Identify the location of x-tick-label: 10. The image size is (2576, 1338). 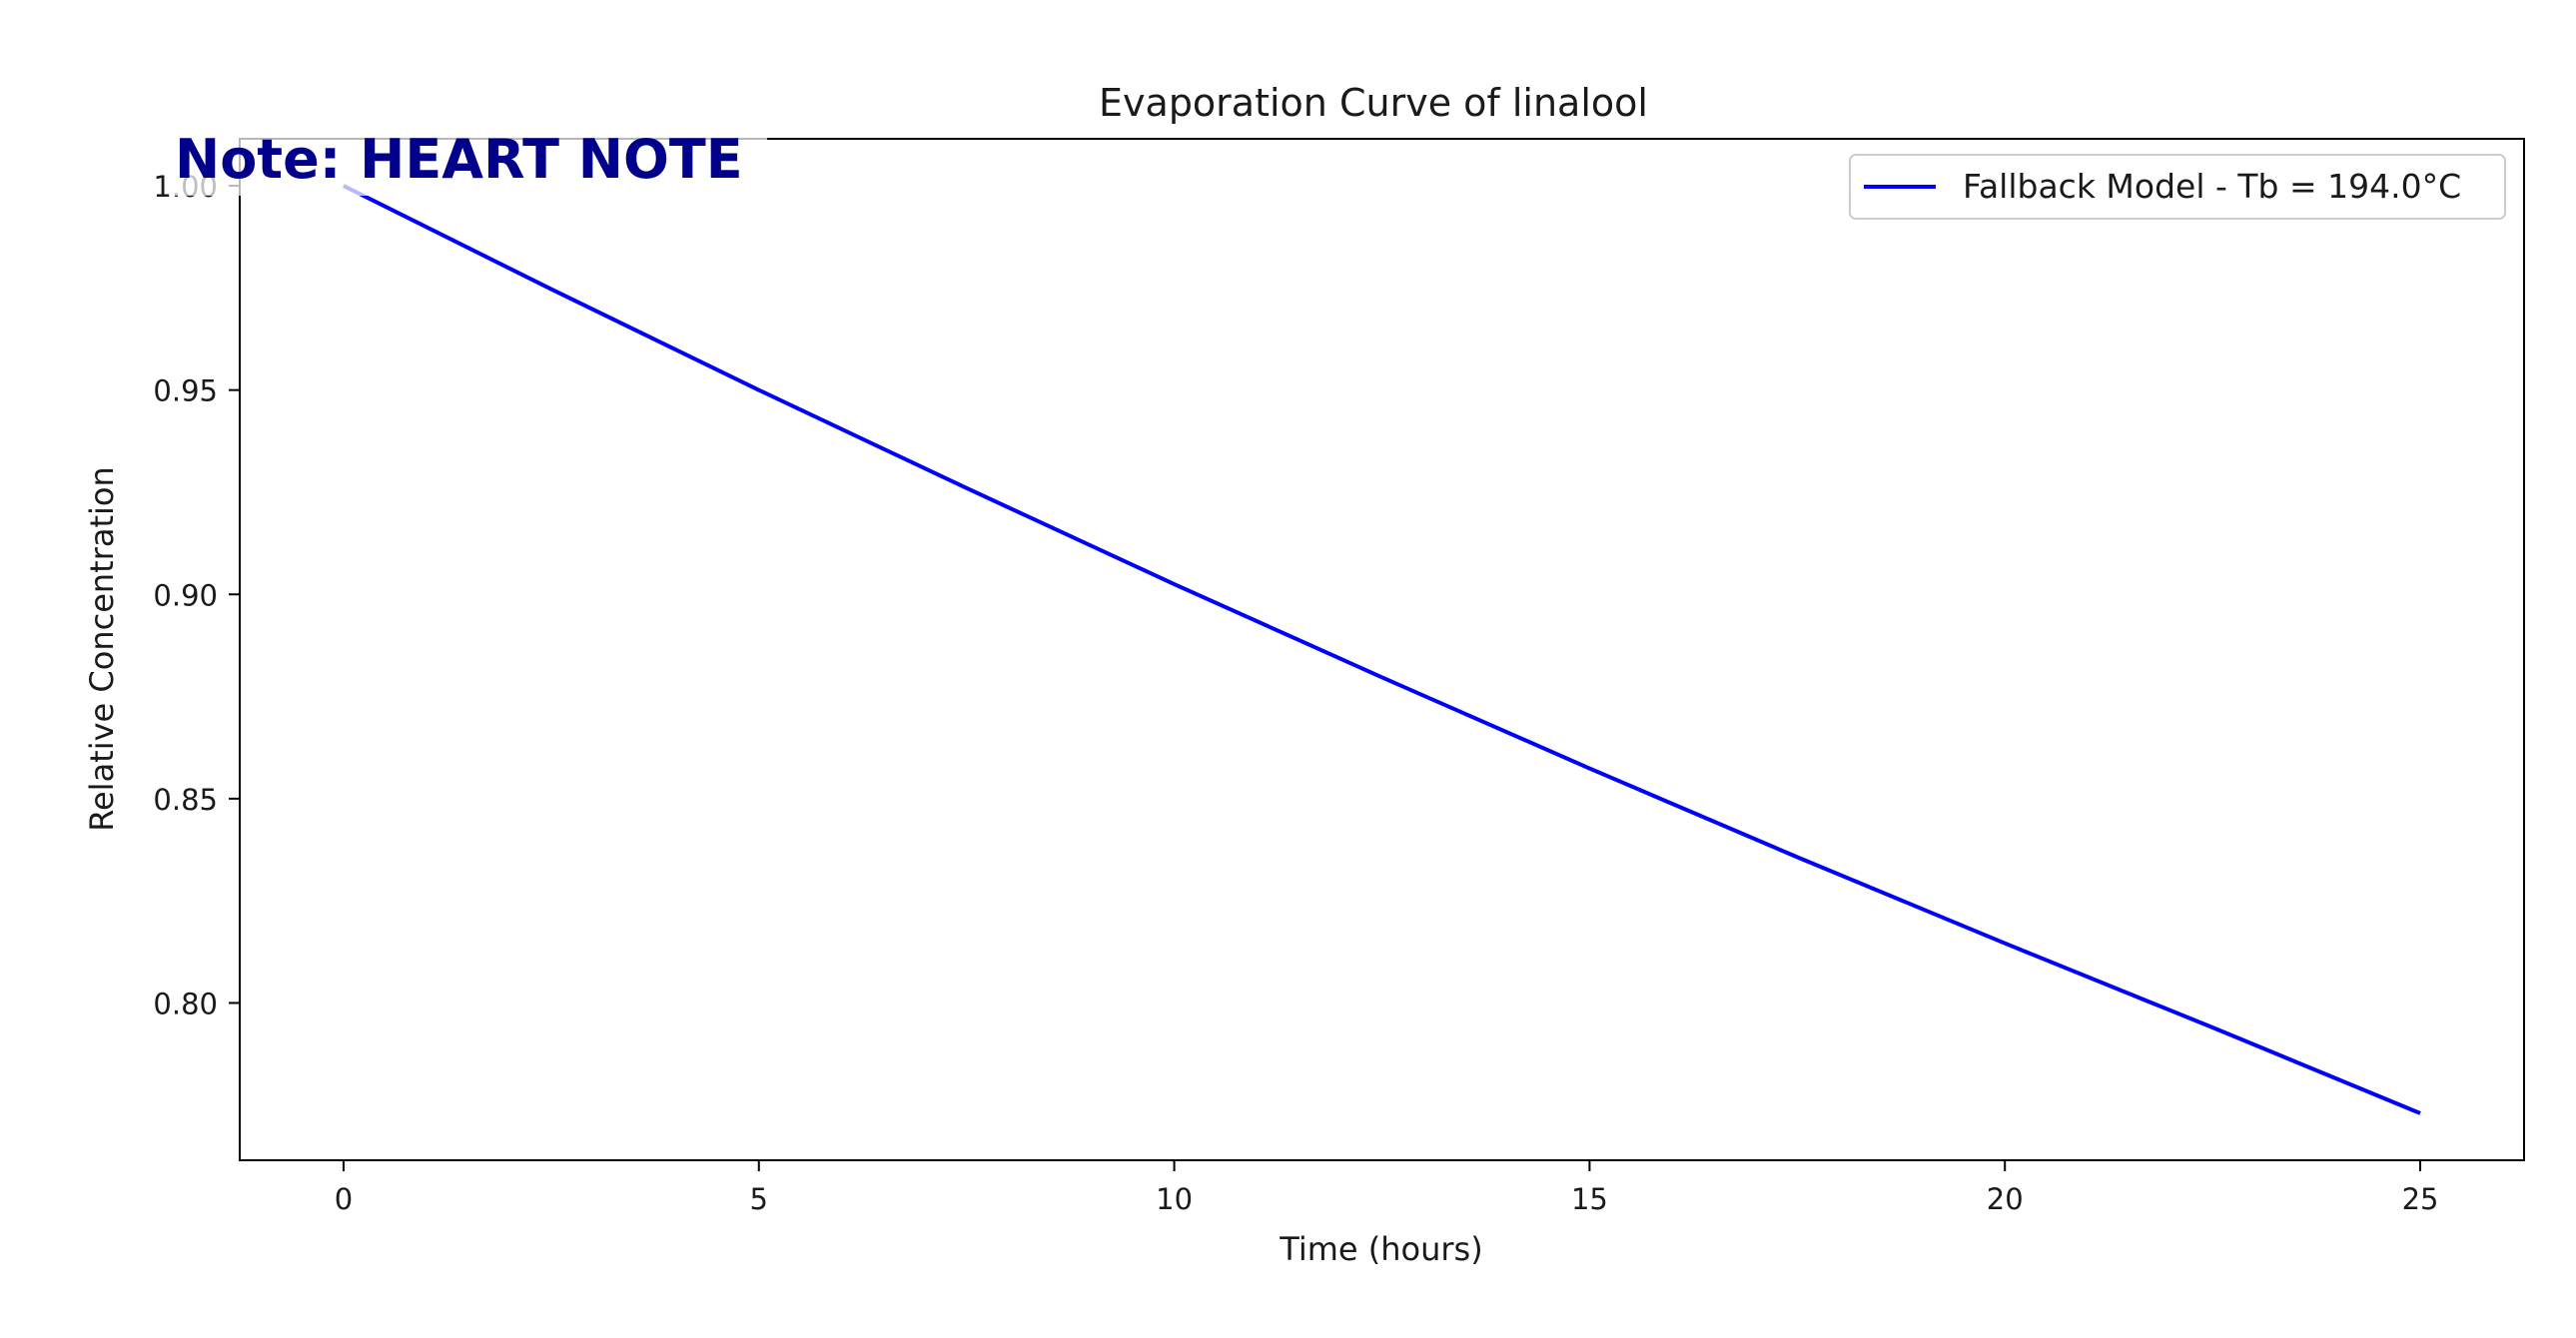
(1175, 1199).